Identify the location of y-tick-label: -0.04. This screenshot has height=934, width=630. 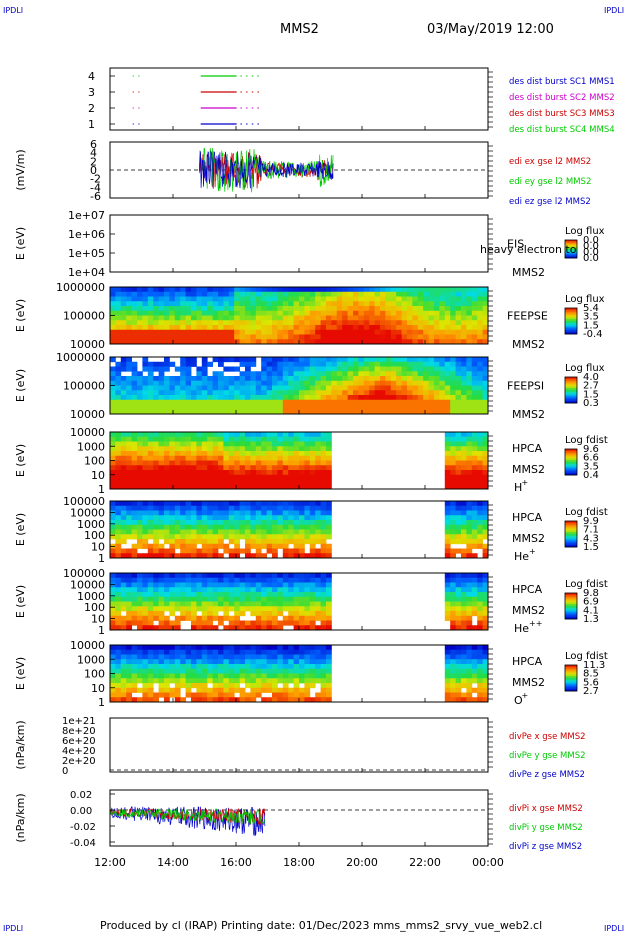
(83, 843).